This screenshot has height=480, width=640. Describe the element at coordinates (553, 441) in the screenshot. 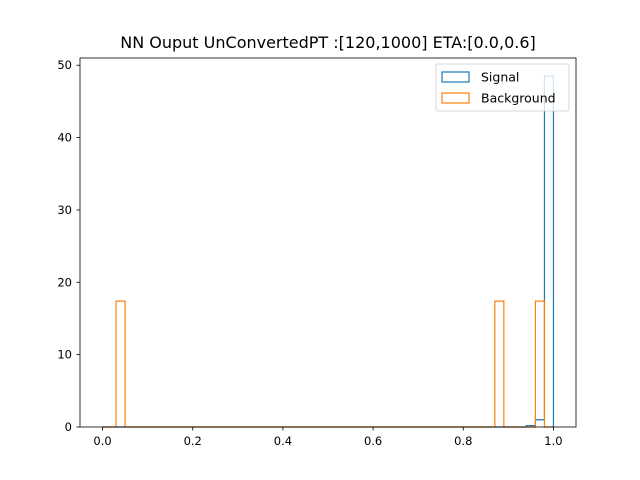

I see `x-tick-label: 1.0` at that location.